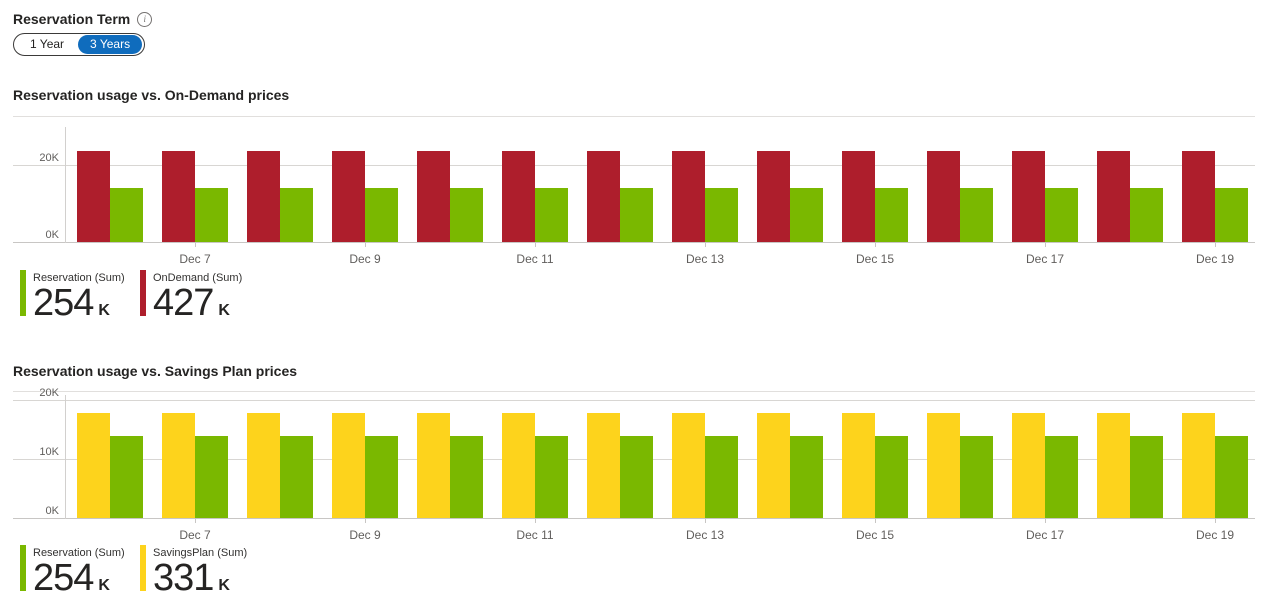 The width and height of the screenshot is (1263, 606). What do you see at coordinates (1215, 259) in the screenshot?
I see `x-axis-label: Dec 19` at bounding box center [1215, 259].